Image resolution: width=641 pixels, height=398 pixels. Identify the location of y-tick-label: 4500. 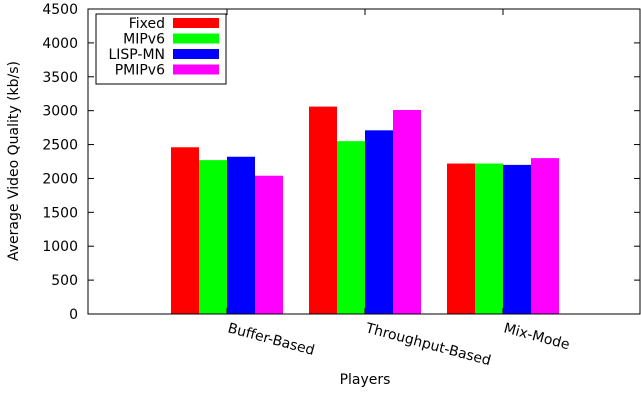
(60, 10).